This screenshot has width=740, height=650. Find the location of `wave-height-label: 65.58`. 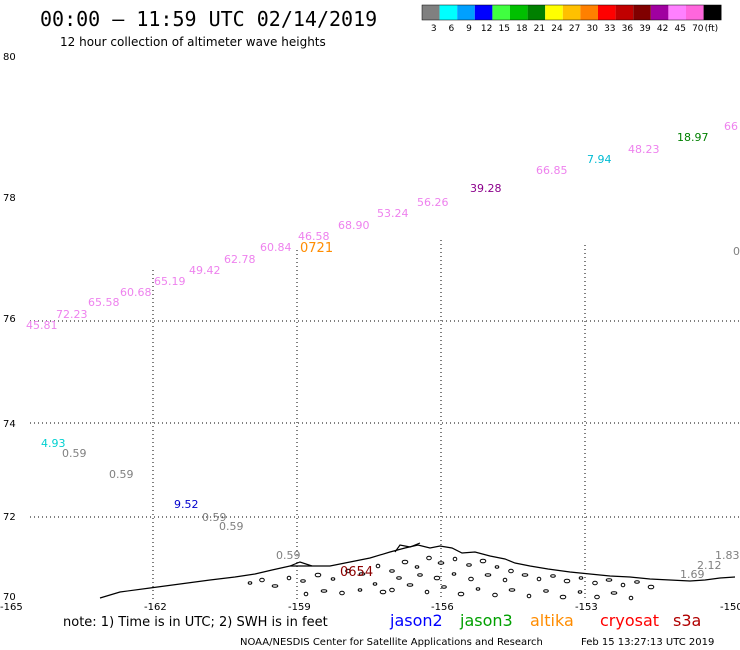

wave-height-label: 65.58 is located at coordinates (104, 302).